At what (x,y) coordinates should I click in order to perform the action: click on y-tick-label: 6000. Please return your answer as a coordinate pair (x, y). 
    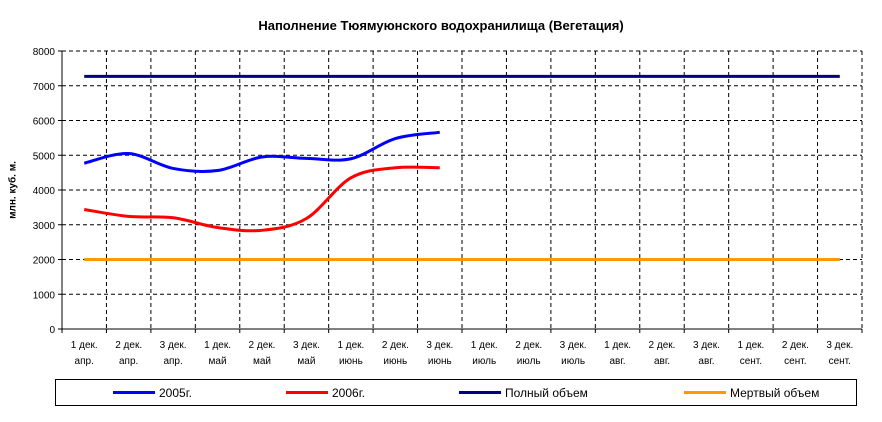
    Looking at the image, I should click on (44, 122).